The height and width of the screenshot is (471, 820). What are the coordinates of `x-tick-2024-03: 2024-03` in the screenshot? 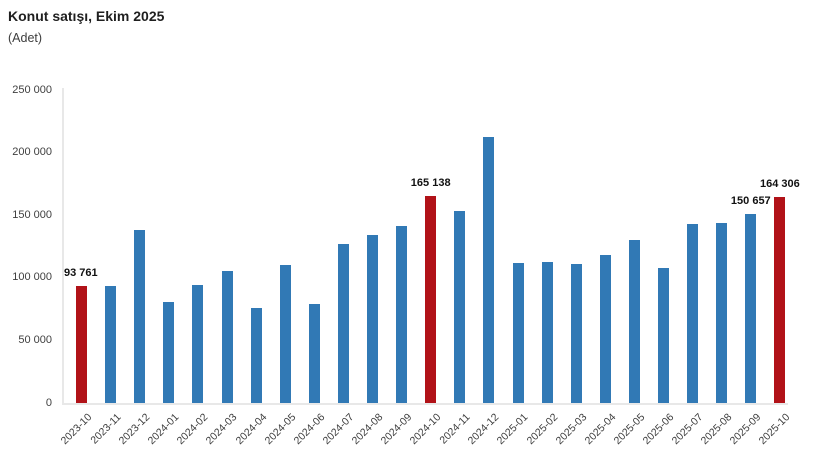 It's located at (222, 429).